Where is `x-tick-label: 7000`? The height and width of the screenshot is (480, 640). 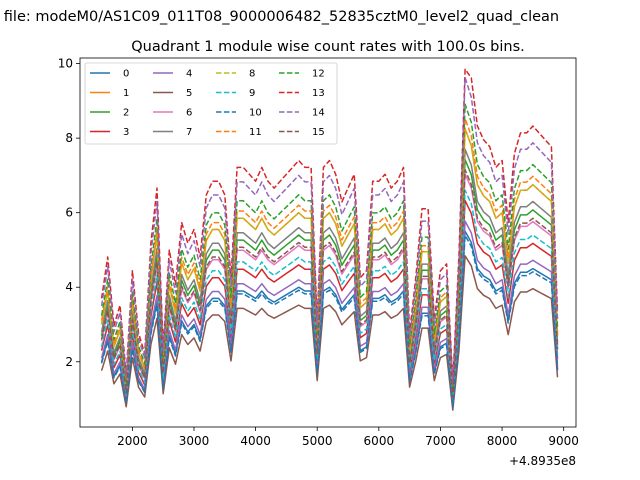 x-tick-label: 7000 is located at coordinates (440, 441).